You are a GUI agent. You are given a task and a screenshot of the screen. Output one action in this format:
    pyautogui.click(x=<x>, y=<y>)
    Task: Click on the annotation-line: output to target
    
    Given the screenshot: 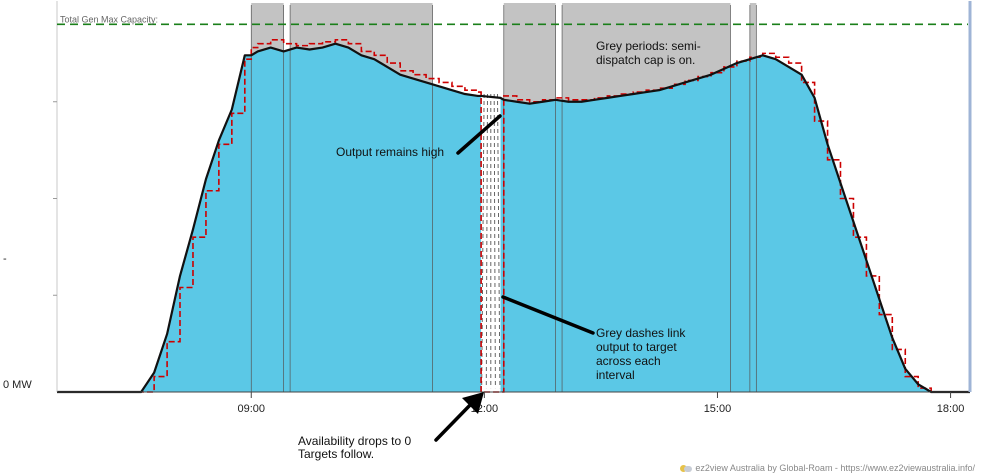 What is the action you would take?
    pyautogui.click(x=636, y=347)
    